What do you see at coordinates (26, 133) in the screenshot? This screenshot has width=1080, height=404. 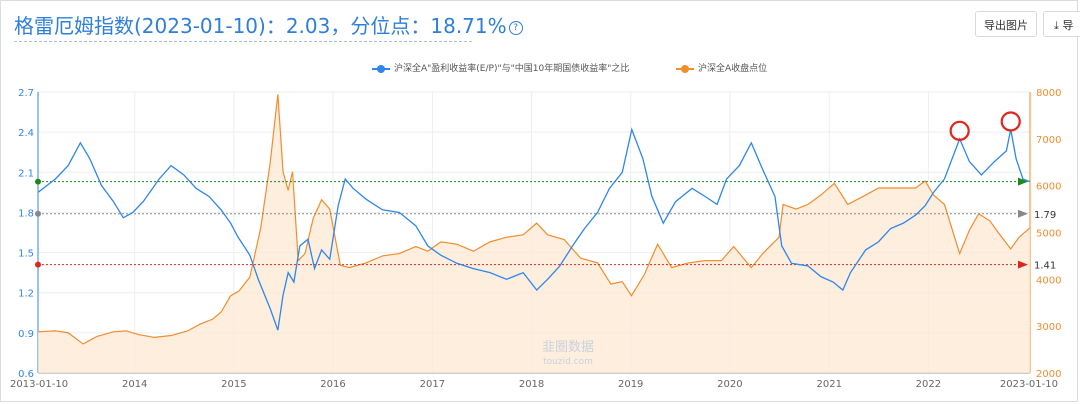 I see `y-left-tick-label: 2.4` at bounding box center [26, 133].